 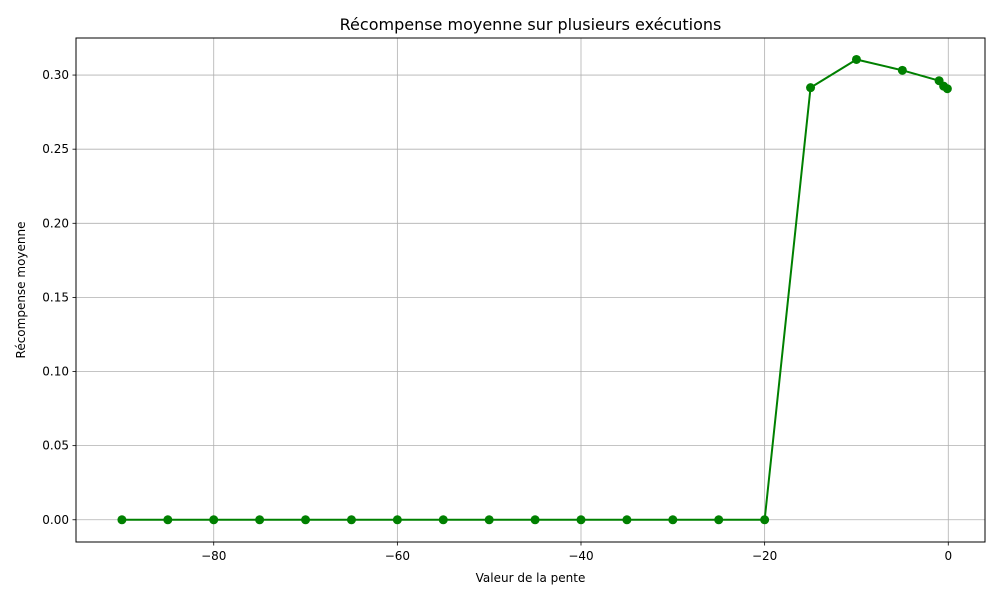 I want to click on x-tick-label: 0, so click(x=948, y=556).